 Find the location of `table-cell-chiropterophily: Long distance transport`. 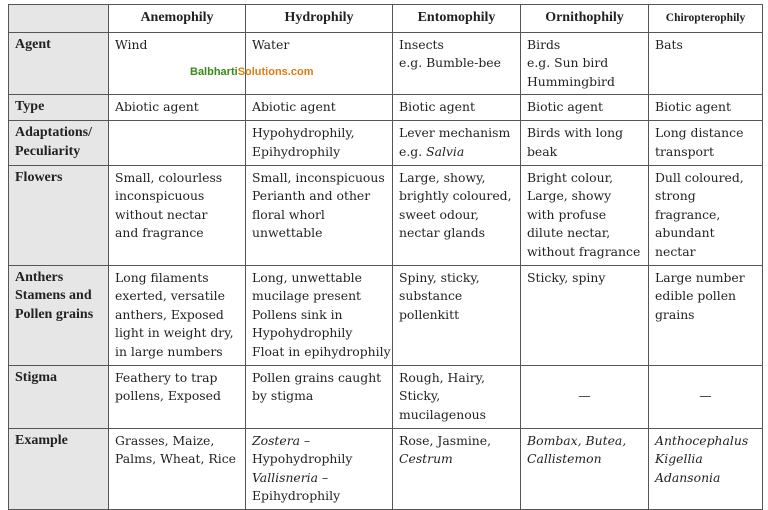

table-cell-chiropterophily: Long distance transport is located at coordinates (705, 143).